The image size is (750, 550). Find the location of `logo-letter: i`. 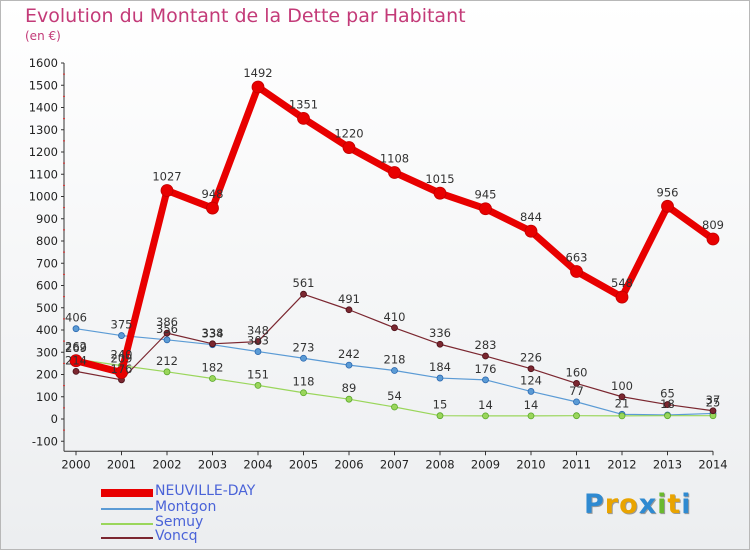

logo-letter: i is located at coordinates (686, 504).